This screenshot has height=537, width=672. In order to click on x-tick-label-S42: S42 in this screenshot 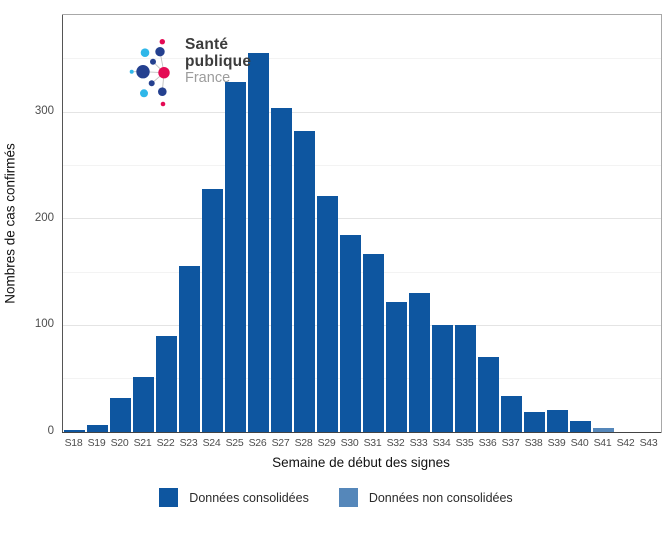, I will do `click(625, 443)`.